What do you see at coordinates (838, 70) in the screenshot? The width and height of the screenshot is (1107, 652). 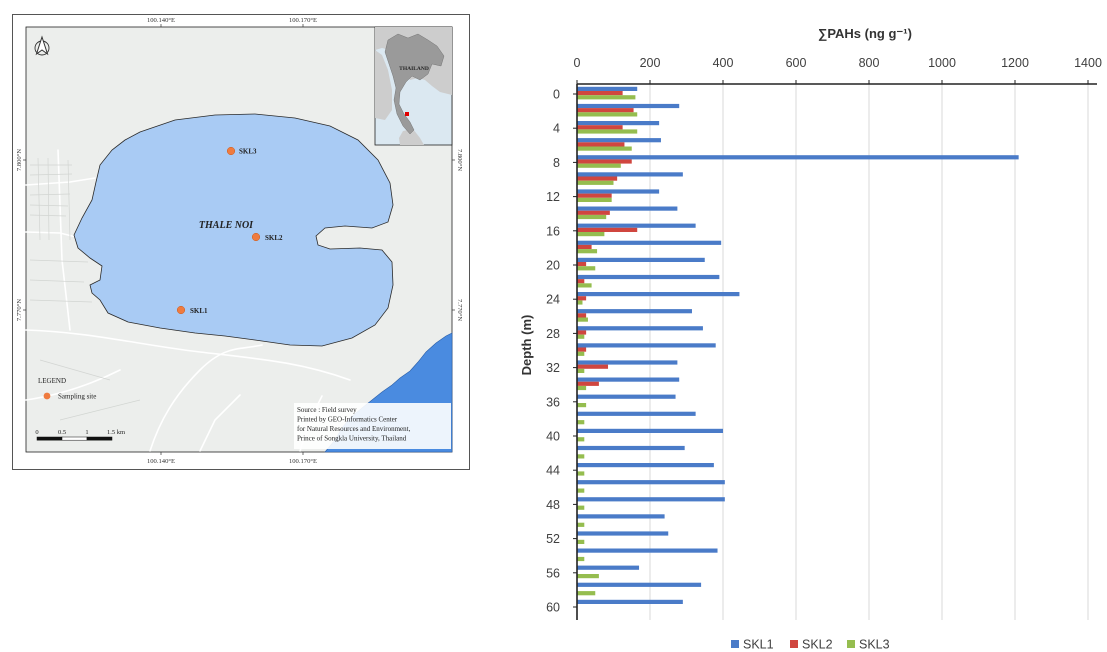 I see `x-tick-labels: 0 200 400 600 800 1000 1200 1400` at bounding box center [838, 70].